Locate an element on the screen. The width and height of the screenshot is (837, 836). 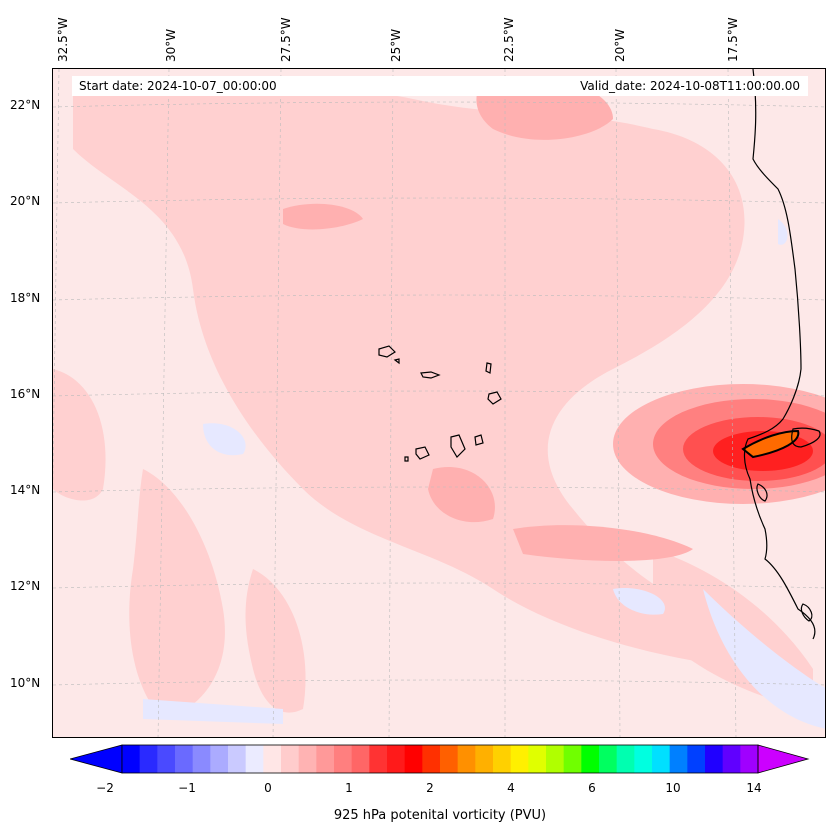
lon-label-22-5w: 22.5°W is located at coordinates (509, 39).